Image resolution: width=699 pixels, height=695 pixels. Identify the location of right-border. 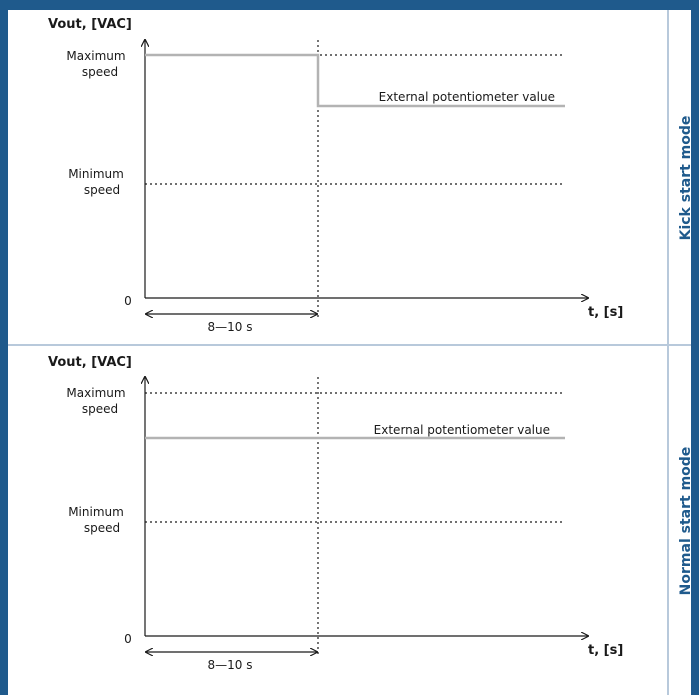
(695, 347).